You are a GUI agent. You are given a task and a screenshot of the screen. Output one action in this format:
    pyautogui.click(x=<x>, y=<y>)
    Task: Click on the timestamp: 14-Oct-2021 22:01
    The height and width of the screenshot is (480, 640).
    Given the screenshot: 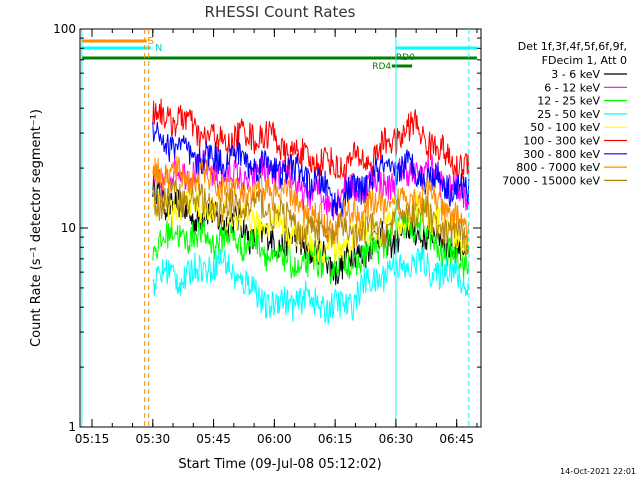 What is the action you would take?
    pyautogui.click(x=598, y=471)
    